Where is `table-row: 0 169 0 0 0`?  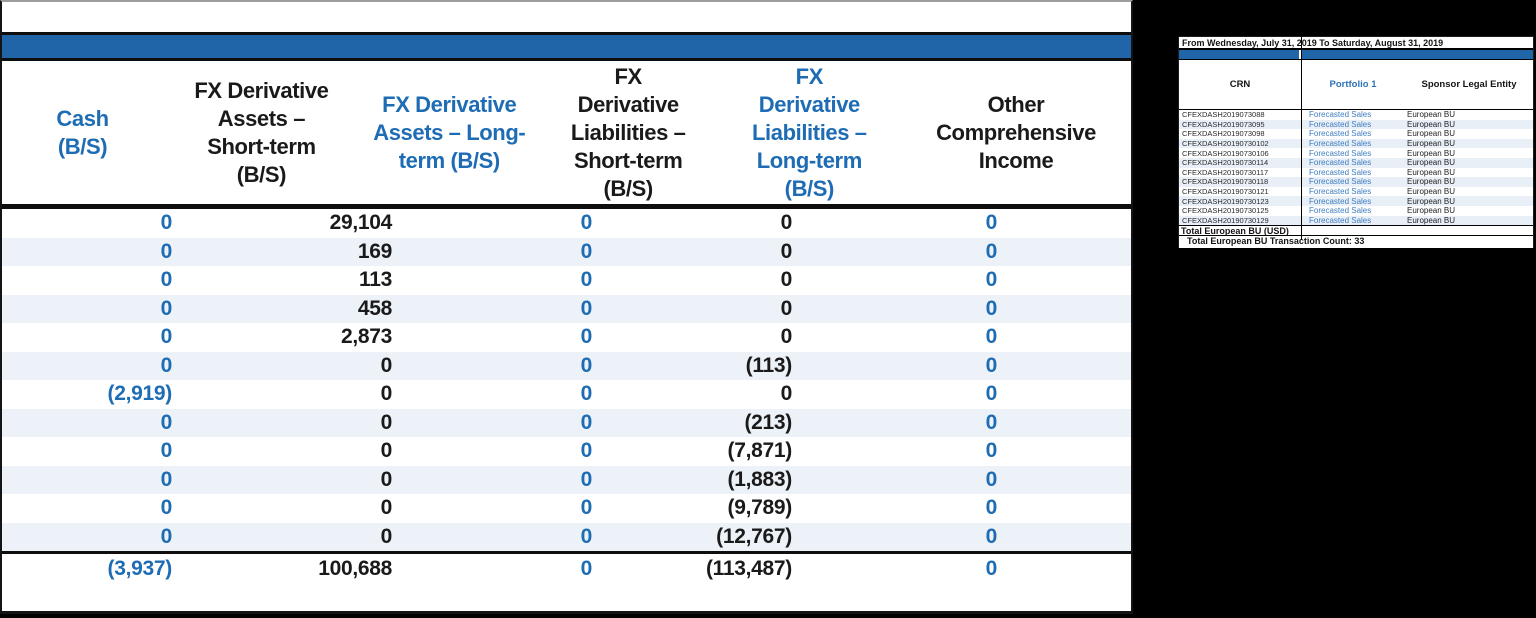
table-row: 0 169 0 0 0 is located at coordinates (566, 251).